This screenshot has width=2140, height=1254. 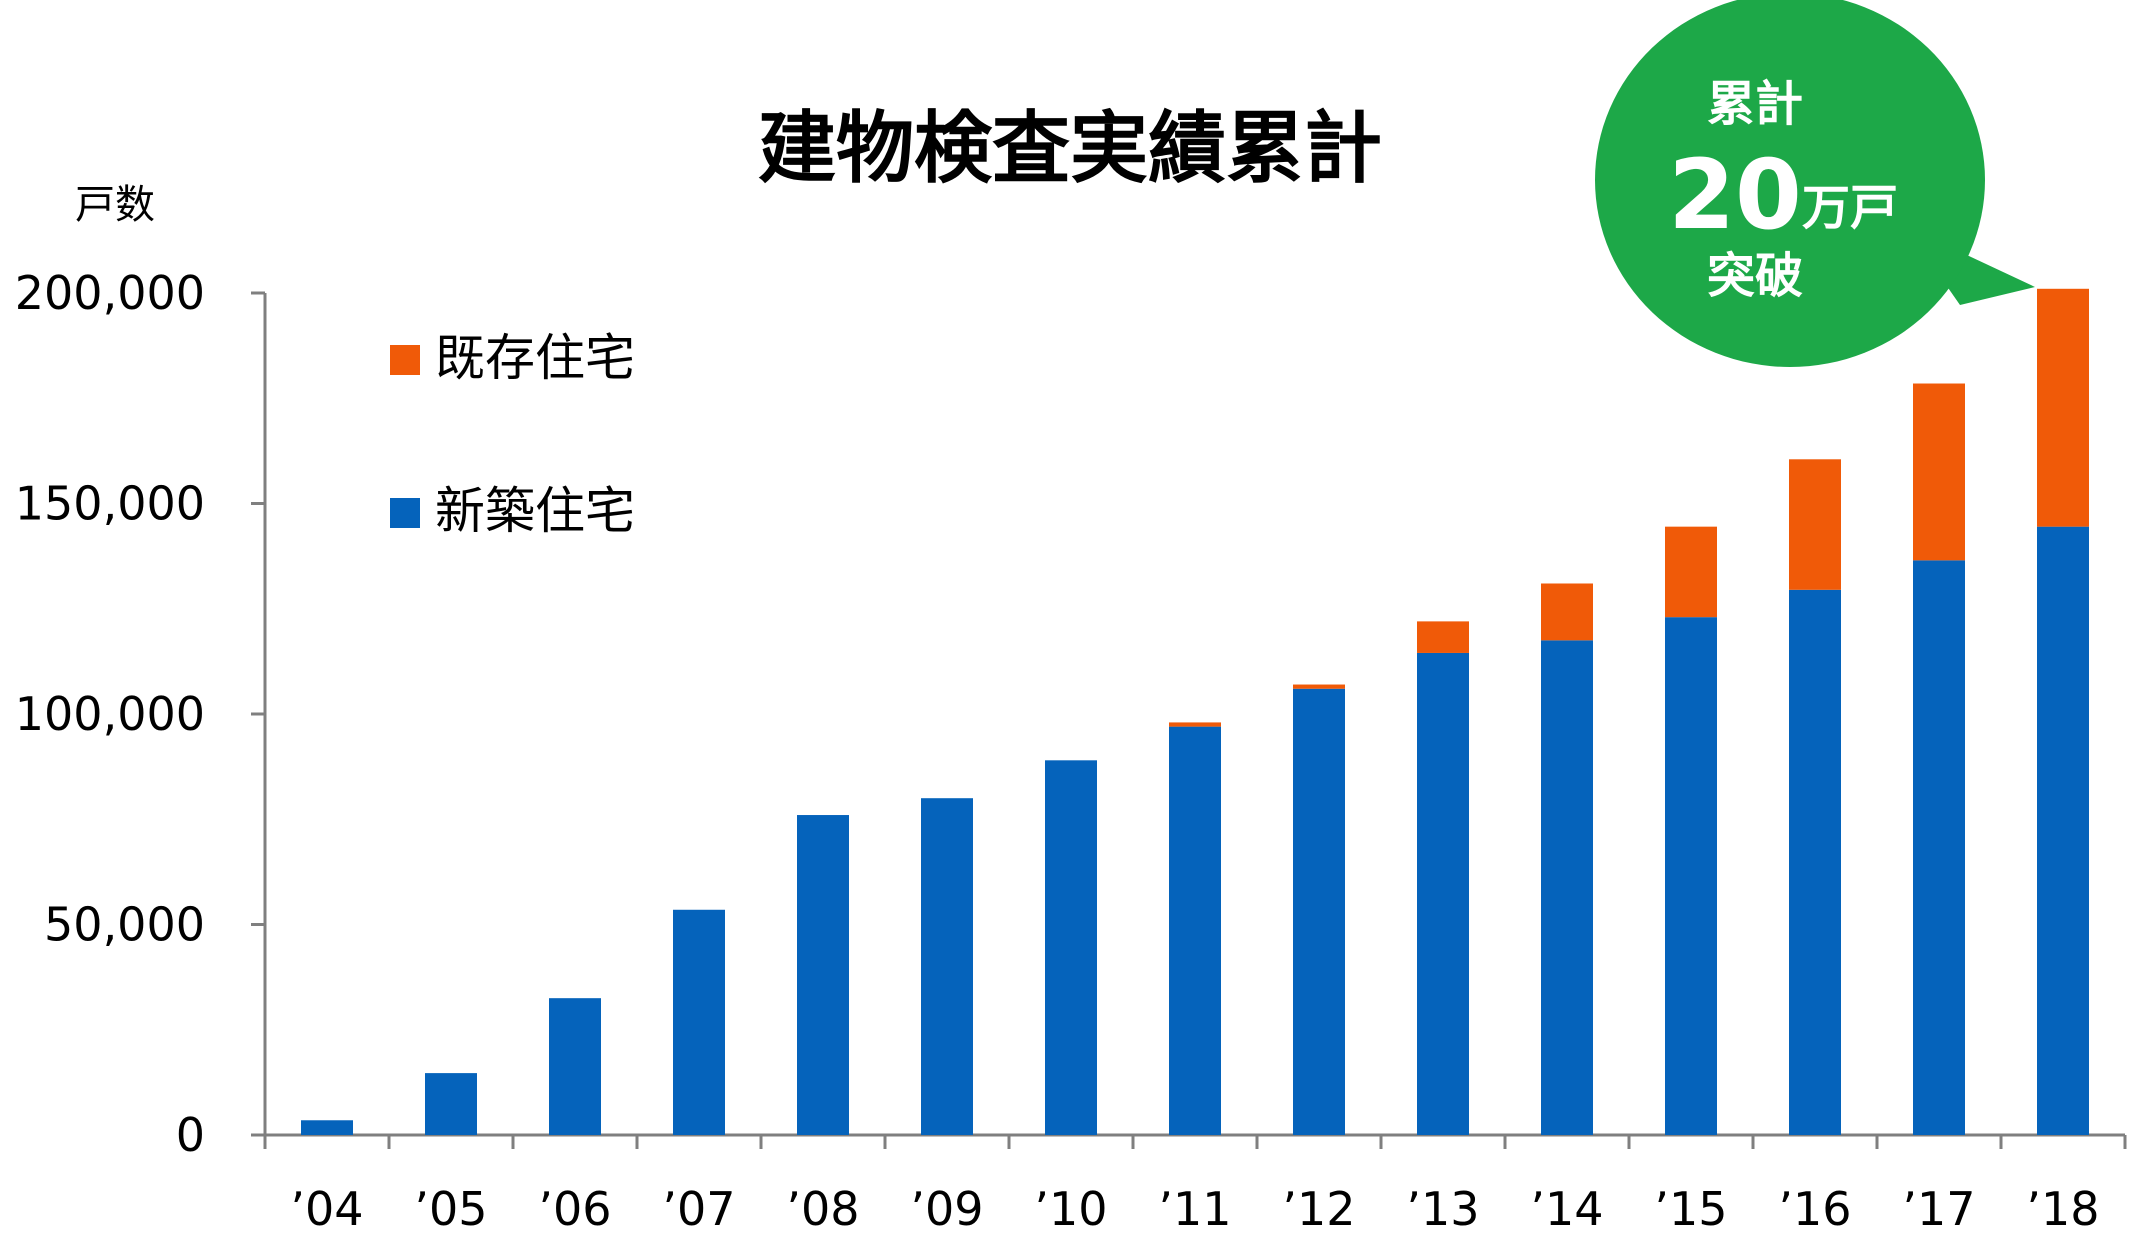 I want to click on y-tick-label: 150,000, so click(x=110, y=504).